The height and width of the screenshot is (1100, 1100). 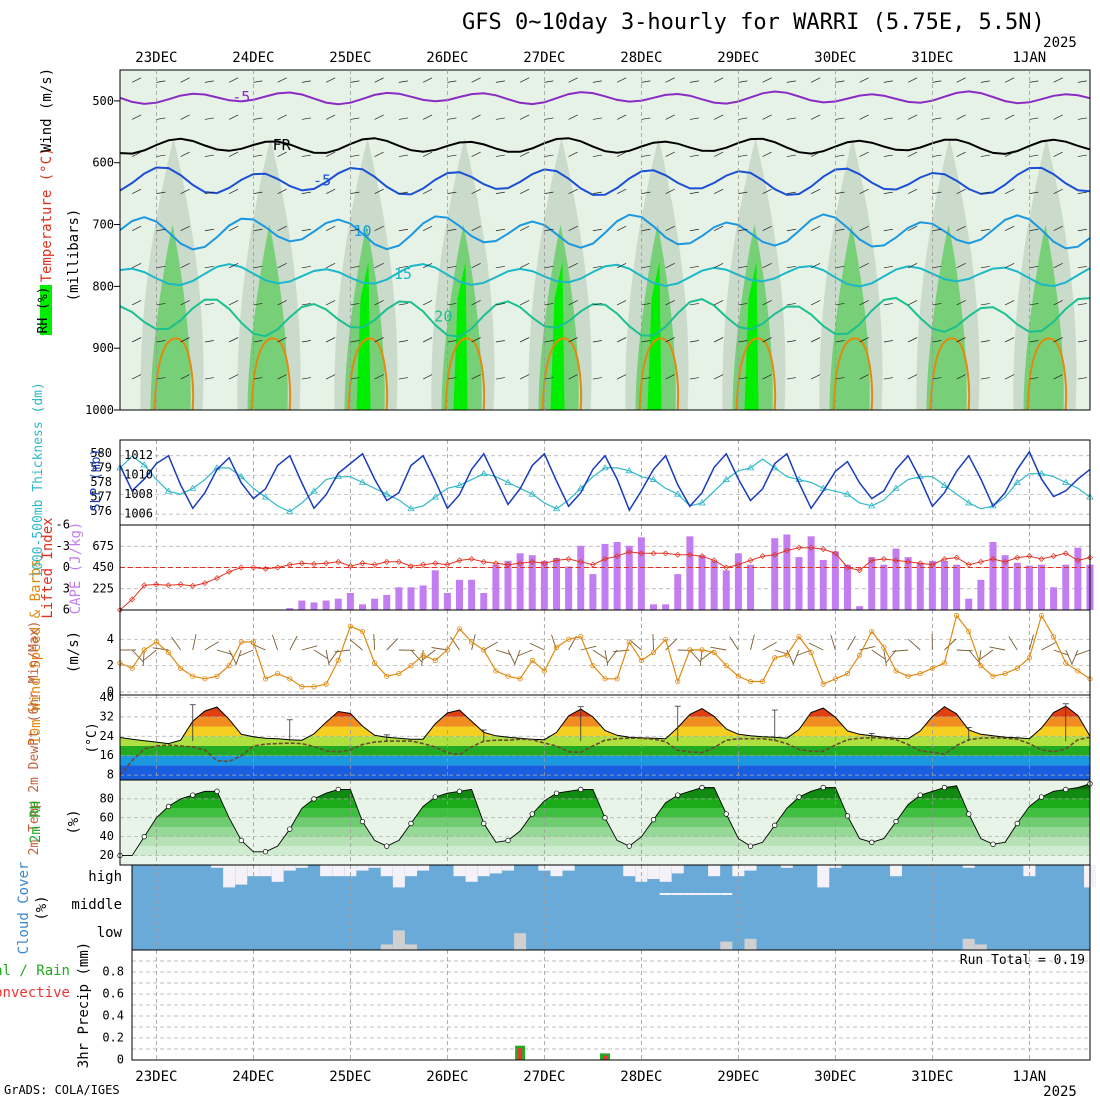 I want to click on slp-tick-label: 1012, so click(x=138, y=455).